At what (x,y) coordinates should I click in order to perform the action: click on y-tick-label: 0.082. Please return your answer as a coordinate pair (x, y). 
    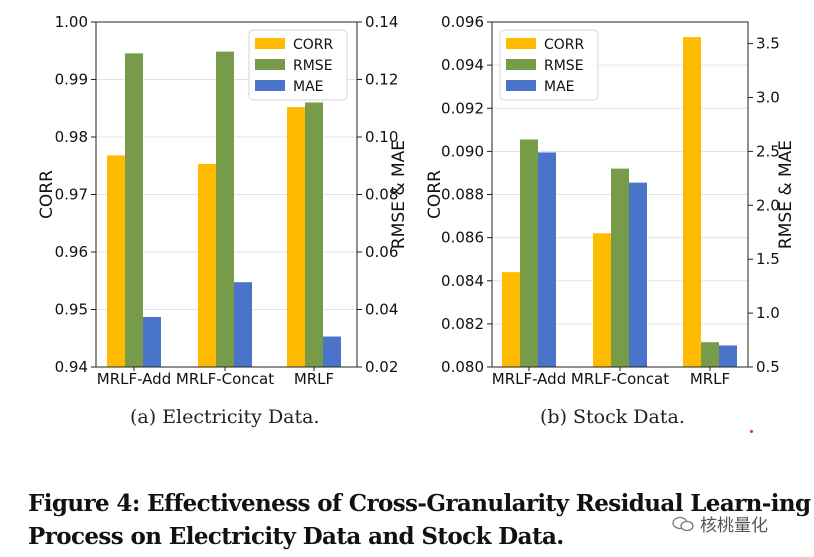
    Looking at the image, I should click on (462, 324).